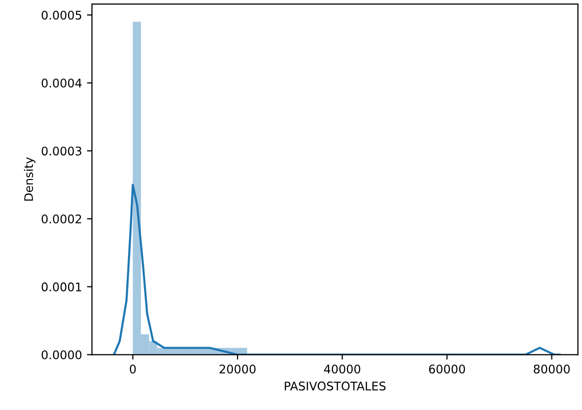 The height and width of the screenshot is (410, 582). Describe the element at coordinates (30, 179) in the screenshot. I see `y-axis-title: Density` at that location.